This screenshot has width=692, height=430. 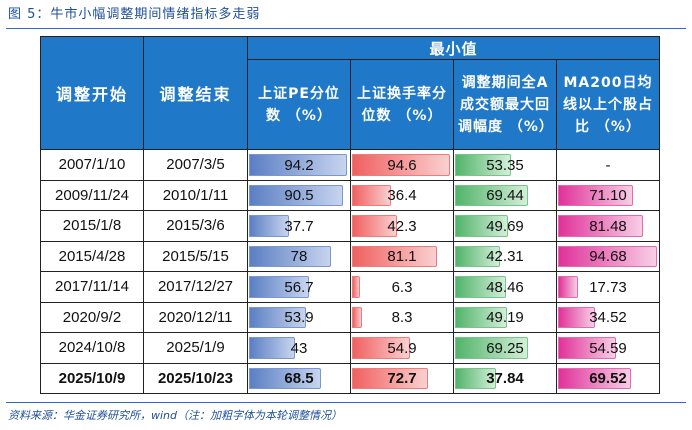 I want to click on cell-start-date: 2007/1/10, so click(x=92, y=165).